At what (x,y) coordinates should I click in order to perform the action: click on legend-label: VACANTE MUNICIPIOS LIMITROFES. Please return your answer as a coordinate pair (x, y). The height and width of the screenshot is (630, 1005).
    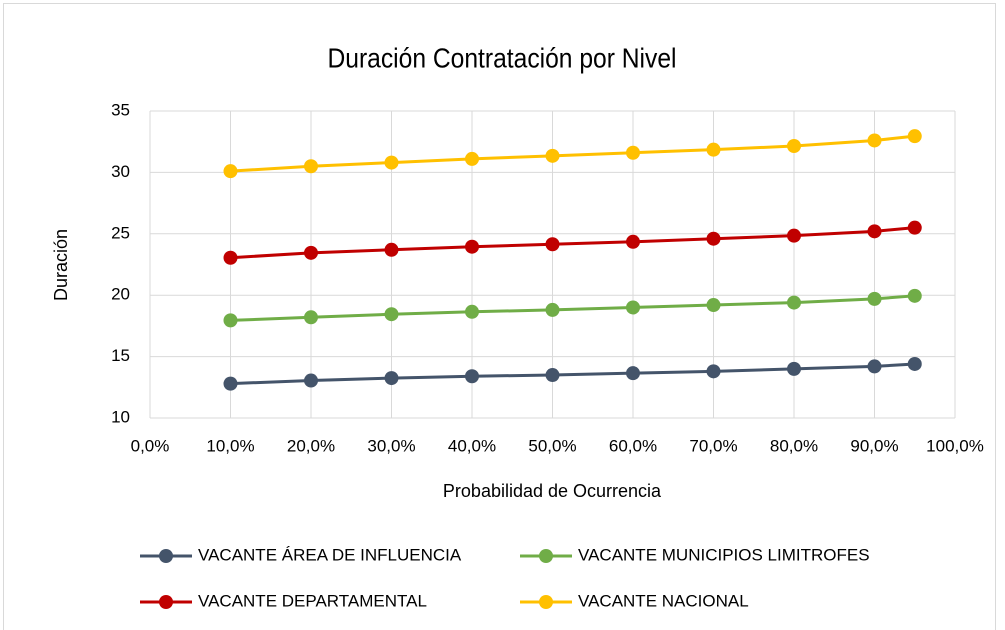
    Looking at the image, I should click on (724, 554).